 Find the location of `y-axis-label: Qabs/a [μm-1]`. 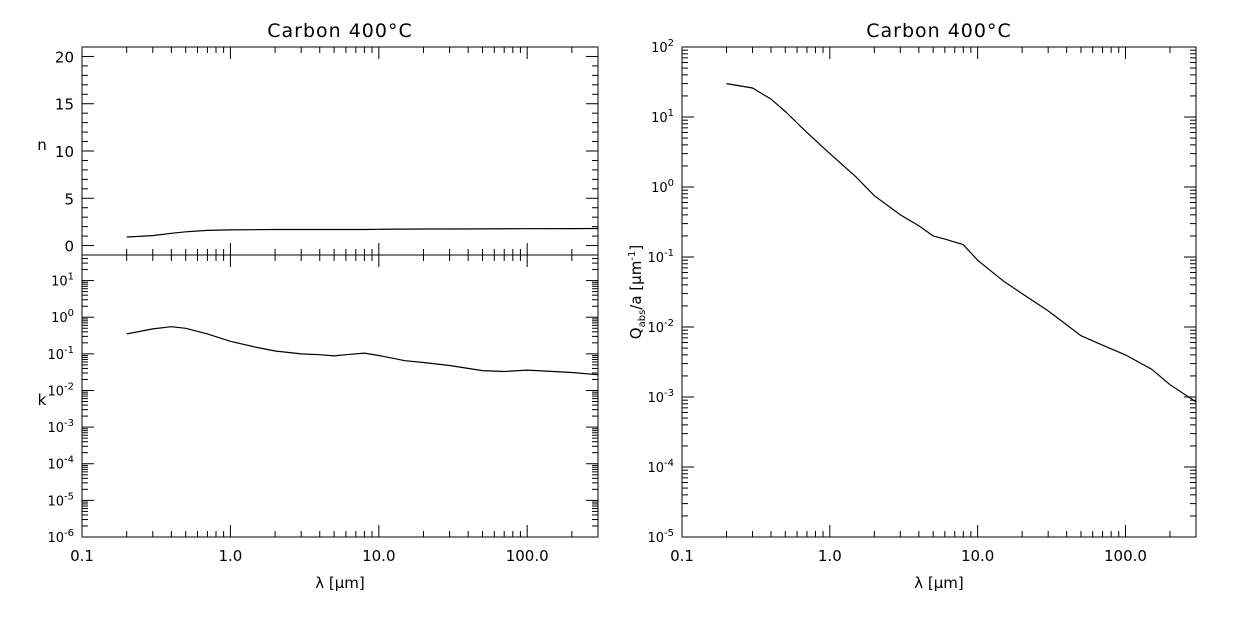

y-axis-label: Qabs/a [μm-1] is located at coordinates (637, 292).